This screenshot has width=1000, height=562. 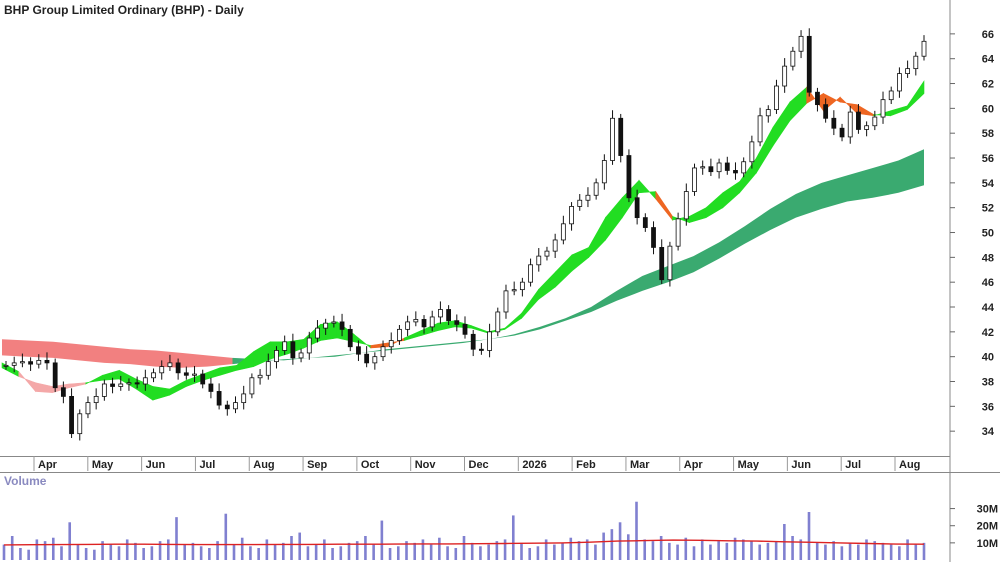 What do you see at coordinates (124, 10) in the screenshot?
I see `chart-title: BHP Group Limited Ordinary (BHP) - Daily` at bounding box center [124, 10].